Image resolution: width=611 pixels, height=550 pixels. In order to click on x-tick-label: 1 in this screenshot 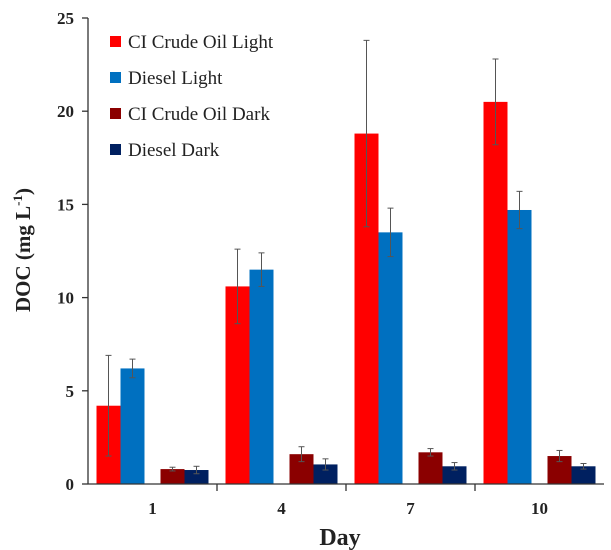, I will do `click(152, 508)`.